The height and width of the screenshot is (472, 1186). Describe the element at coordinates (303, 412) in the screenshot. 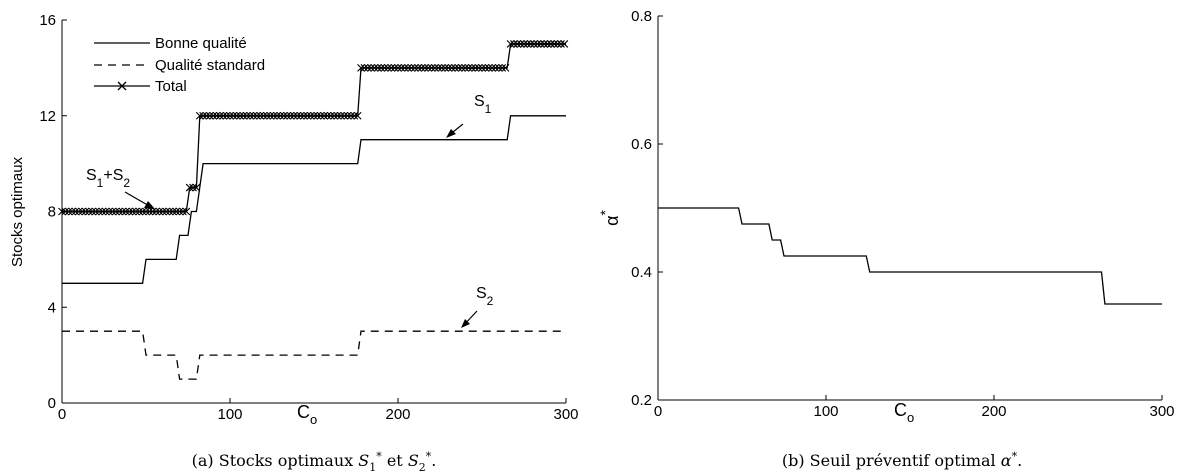

I see `x-axis-label-a-main: C` at that location.